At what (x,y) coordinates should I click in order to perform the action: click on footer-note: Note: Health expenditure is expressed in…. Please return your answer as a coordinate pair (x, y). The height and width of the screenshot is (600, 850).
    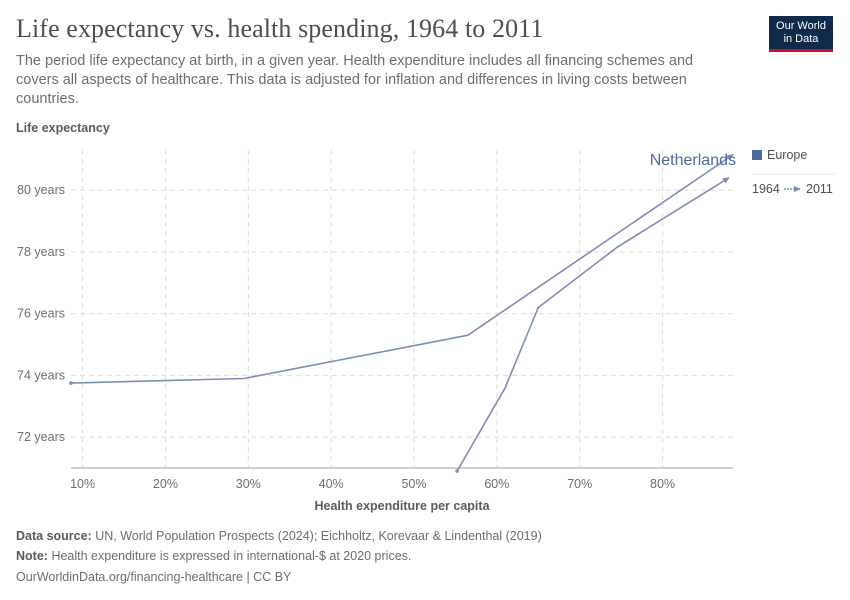
    Looking at the image, I should click on (213, 556).